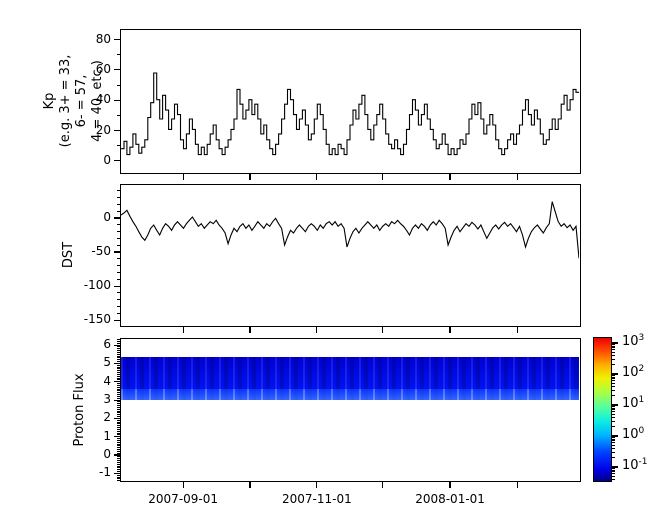  I want to click on colorbar-tick-label: 100, so click(633, 434).